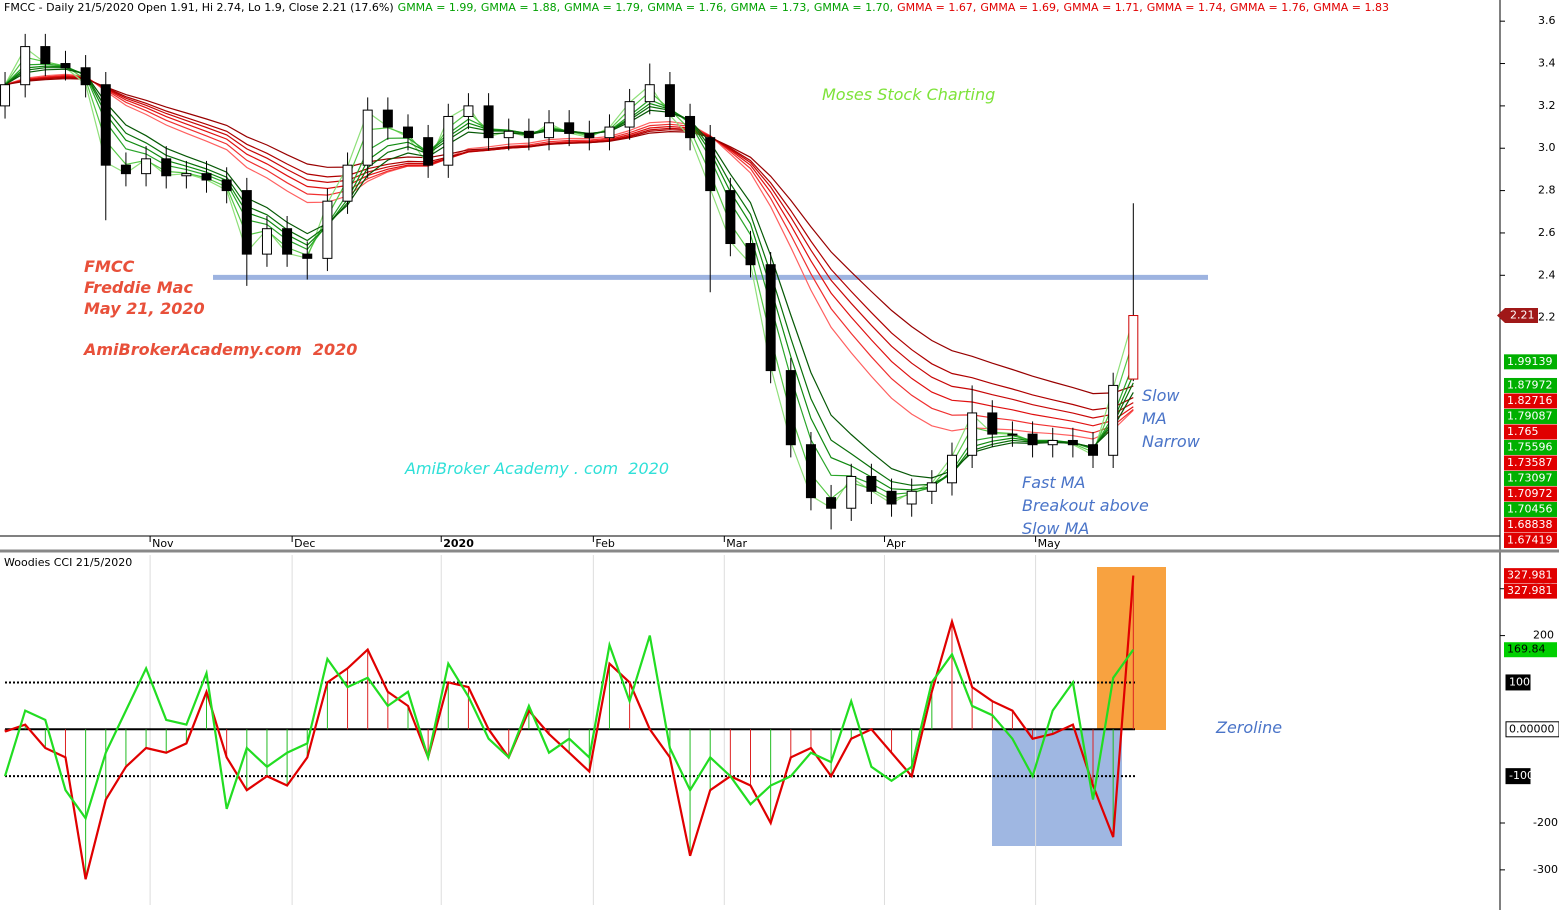 The height and width of the screenshot is (910, 1559). I want to click on price-box-label: 1.70972, so click(1530, 493).